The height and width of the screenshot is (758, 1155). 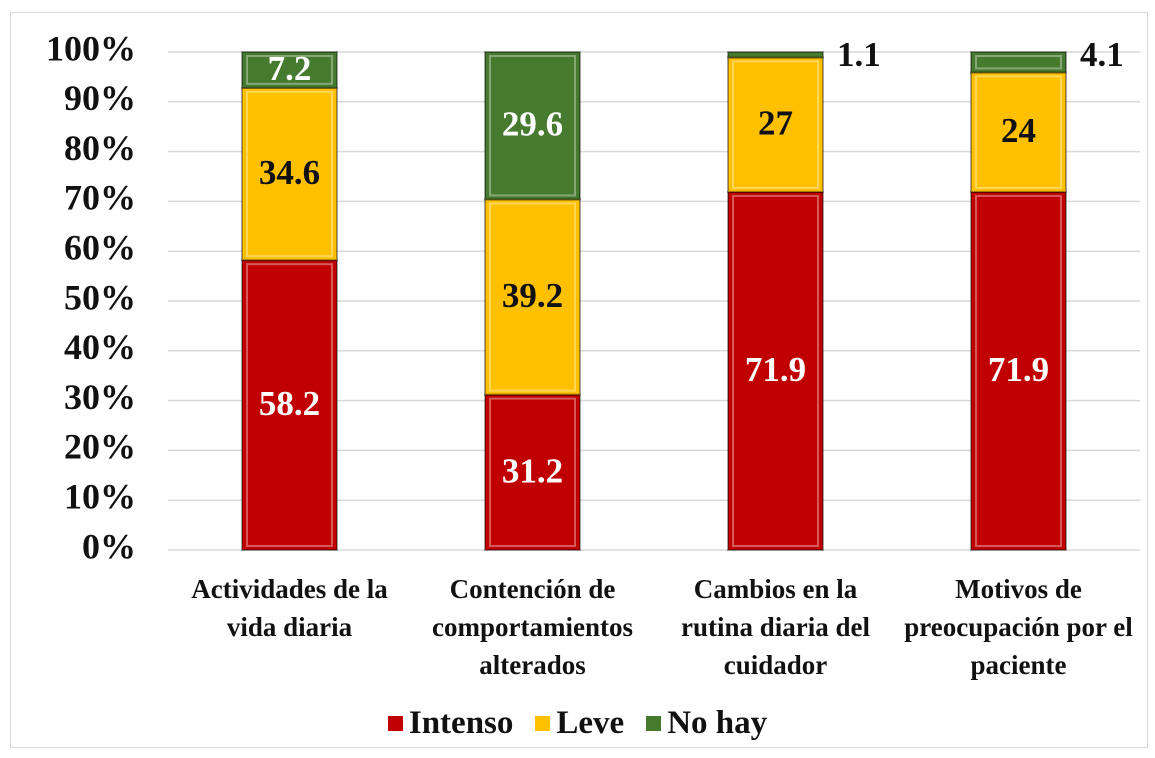 I want to click on y-tick-label: 10%, so click(x=100, y=496).